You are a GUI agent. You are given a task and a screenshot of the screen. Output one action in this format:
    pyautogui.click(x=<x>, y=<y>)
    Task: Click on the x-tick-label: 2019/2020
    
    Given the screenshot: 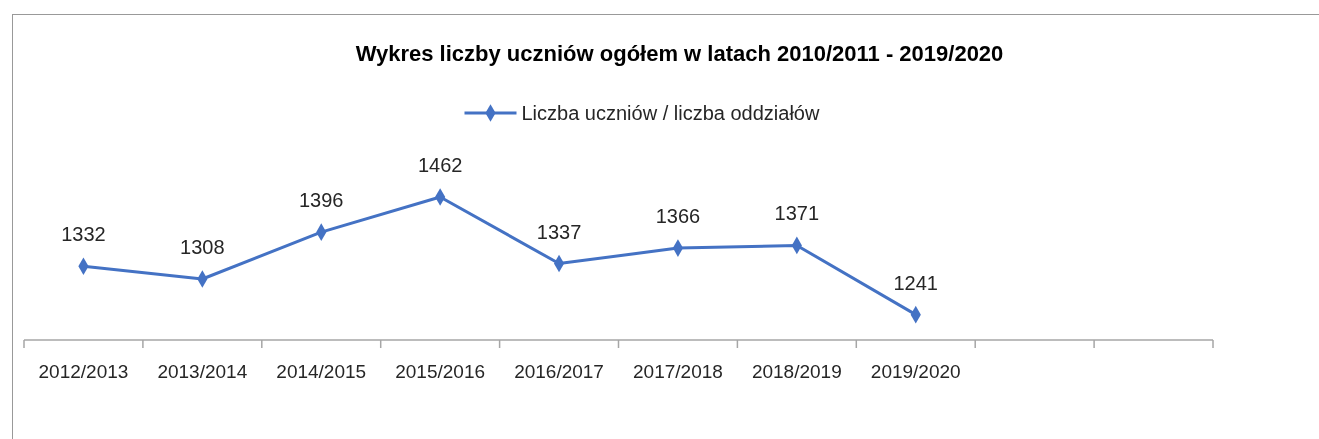 What is the action you would take?
    pyautogui.click(x=915, y=371)
    